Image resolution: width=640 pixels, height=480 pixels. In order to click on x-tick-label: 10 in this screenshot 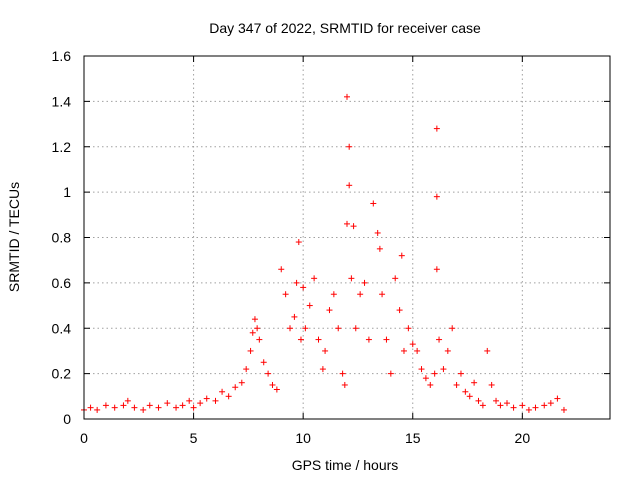, I will do `click(303, 438)`.